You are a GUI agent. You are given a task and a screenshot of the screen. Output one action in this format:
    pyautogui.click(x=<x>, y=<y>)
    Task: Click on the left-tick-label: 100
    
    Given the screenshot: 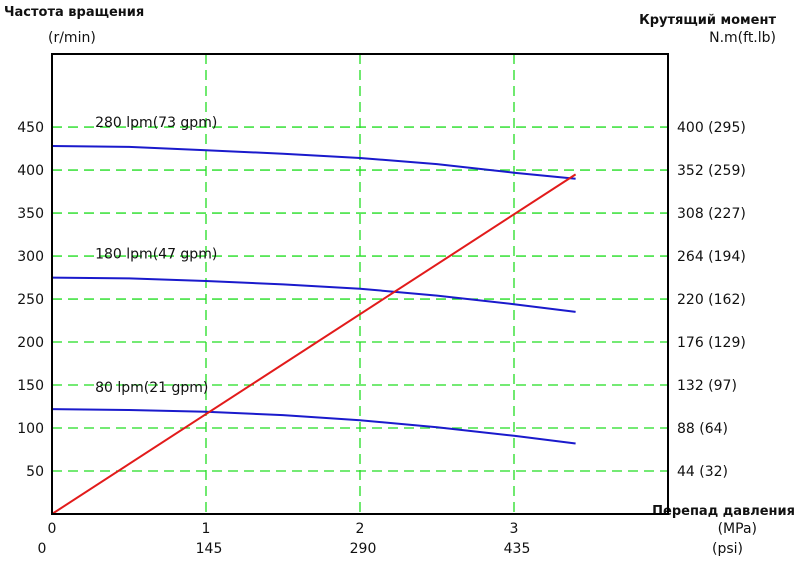 What is the action you would take?
    pyautogui.click(x=30, y=429)
    